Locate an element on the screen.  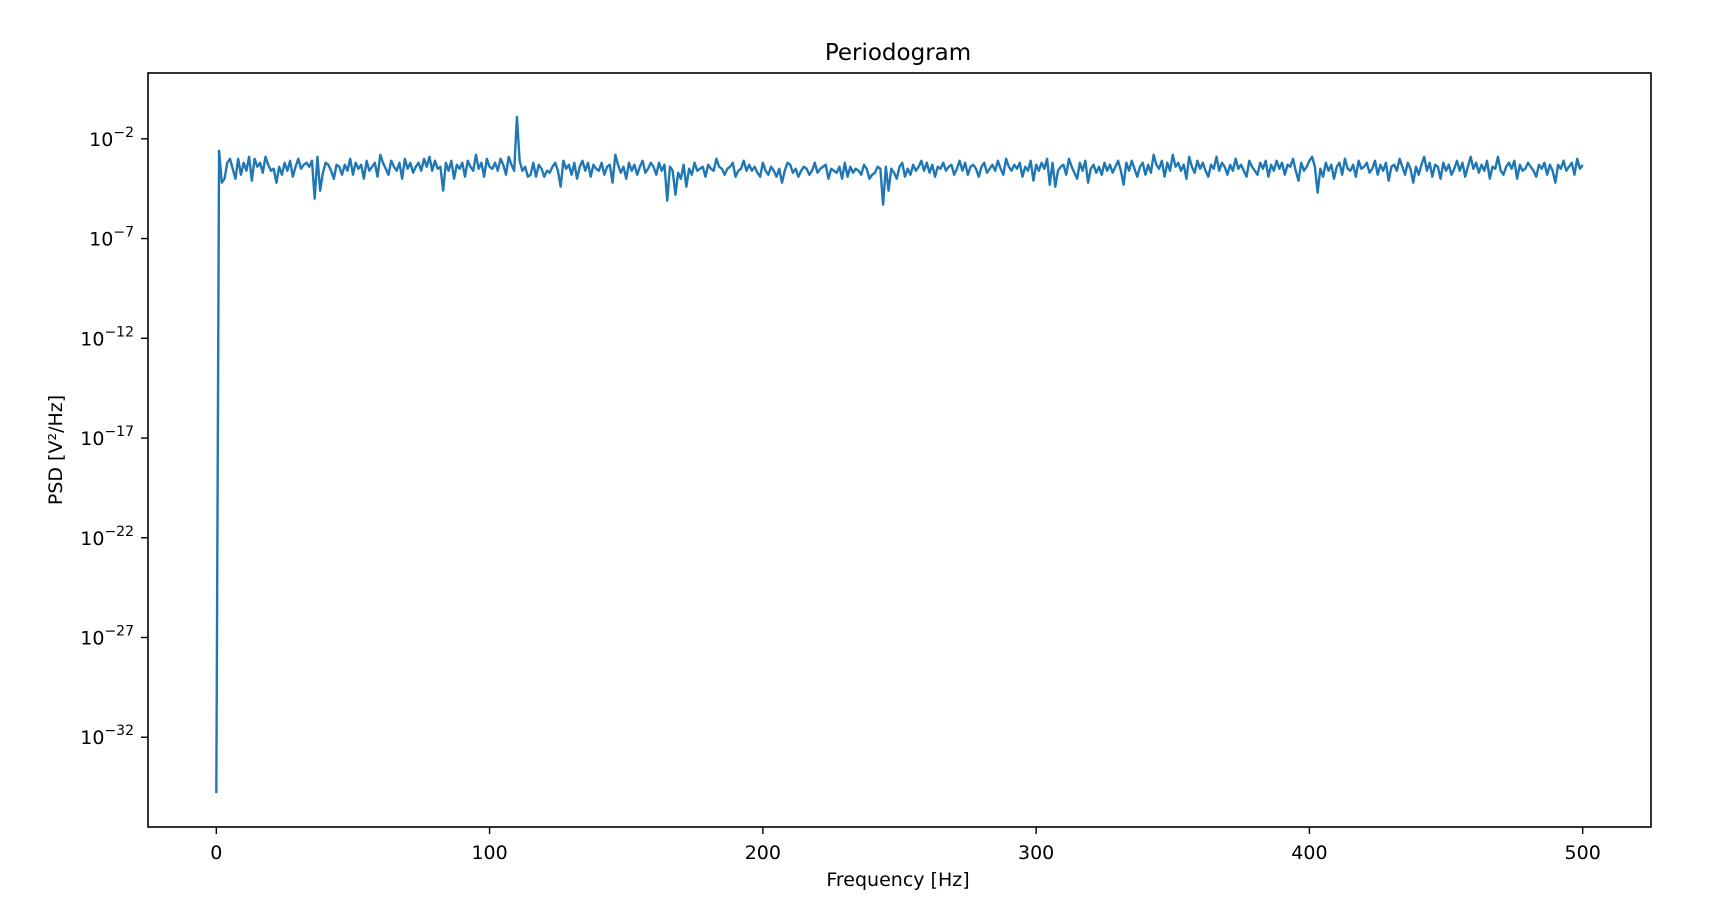
y-tick-label: 10⁻²² is located at coordinates (107, 537).